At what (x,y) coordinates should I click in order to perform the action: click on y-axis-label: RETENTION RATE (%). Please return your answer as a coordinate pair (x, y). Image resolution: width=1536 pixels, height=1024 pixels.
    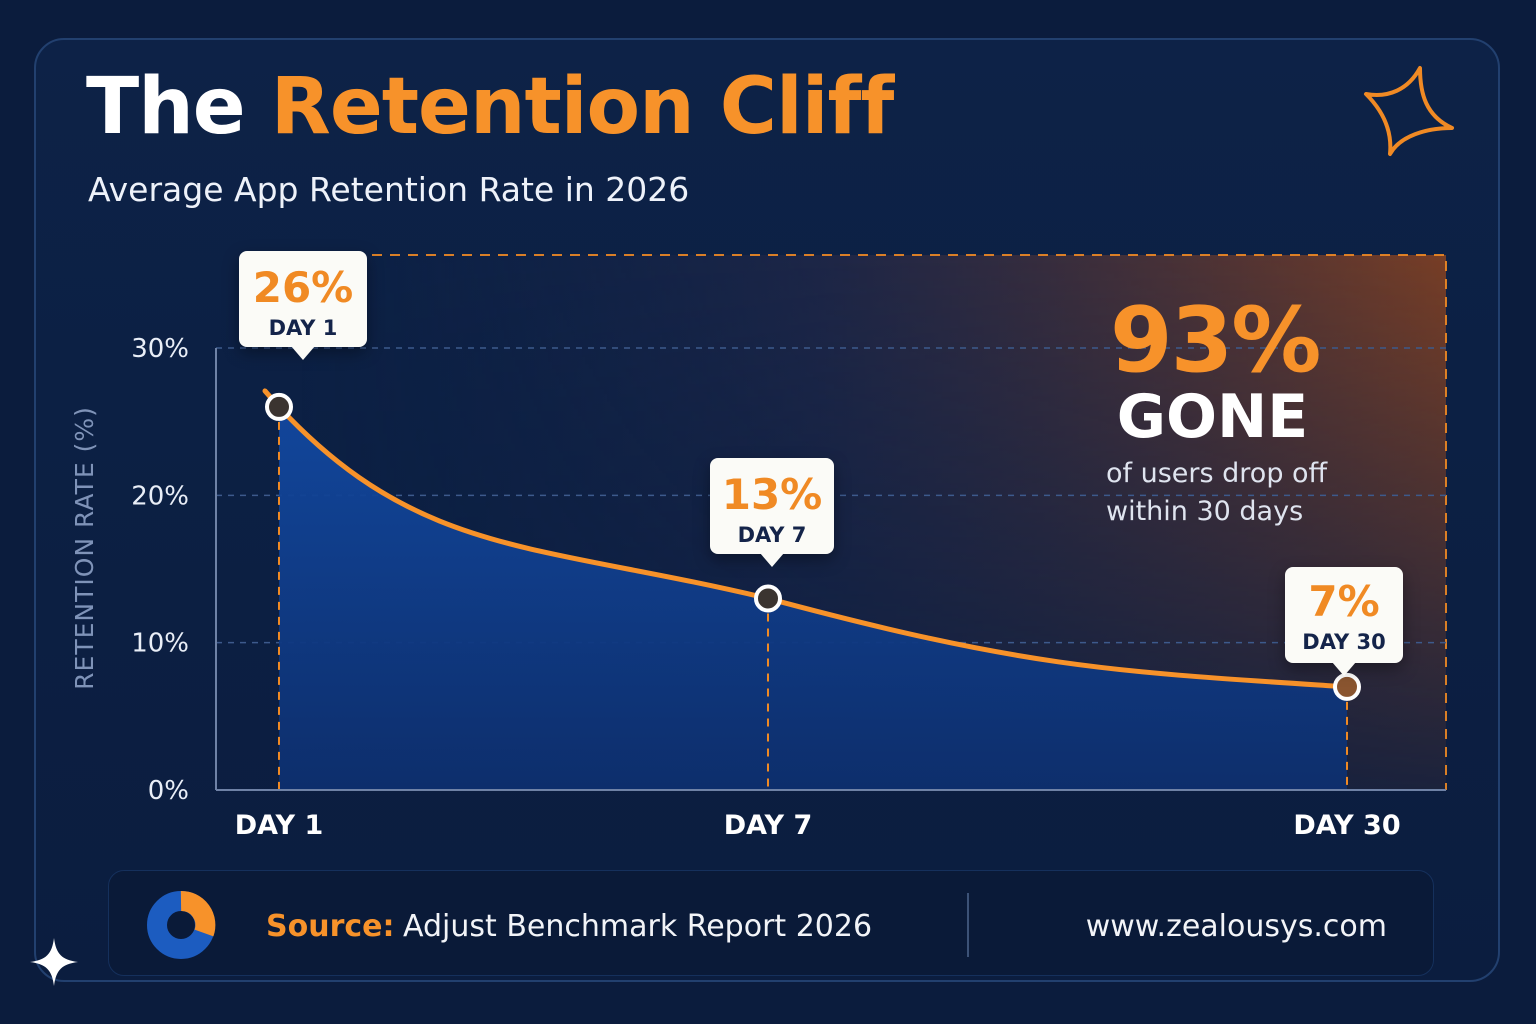
    Looking at the image, I should click on (84, 548).